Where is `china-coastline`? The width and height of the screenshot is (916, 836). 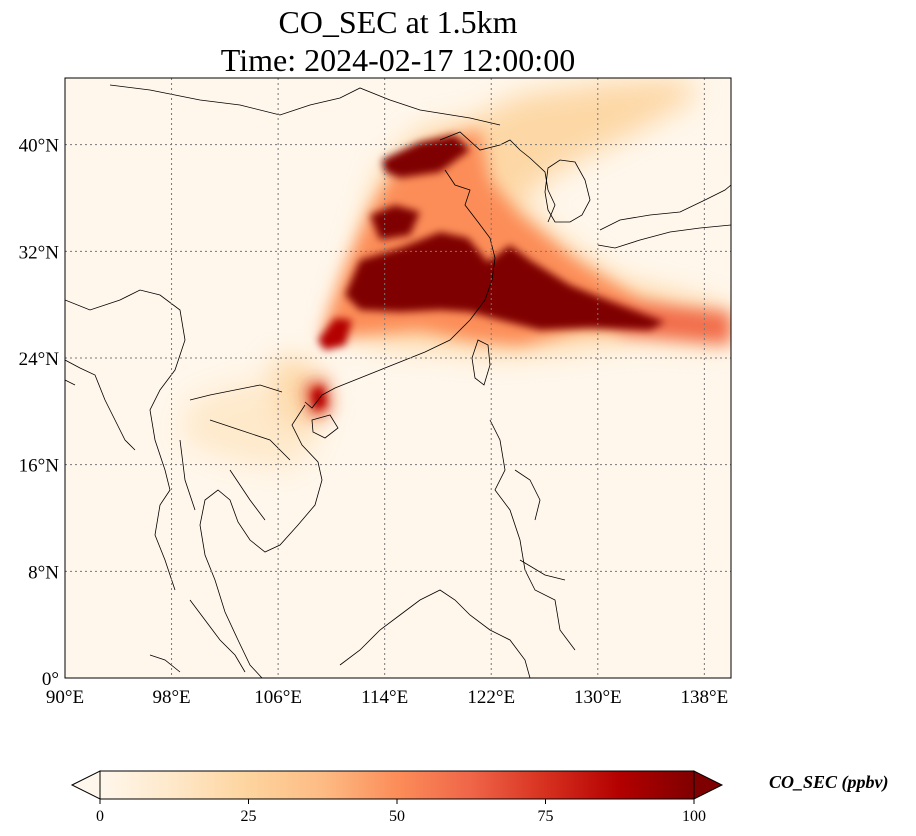 china-coastline is located at coordinates (400, 289).